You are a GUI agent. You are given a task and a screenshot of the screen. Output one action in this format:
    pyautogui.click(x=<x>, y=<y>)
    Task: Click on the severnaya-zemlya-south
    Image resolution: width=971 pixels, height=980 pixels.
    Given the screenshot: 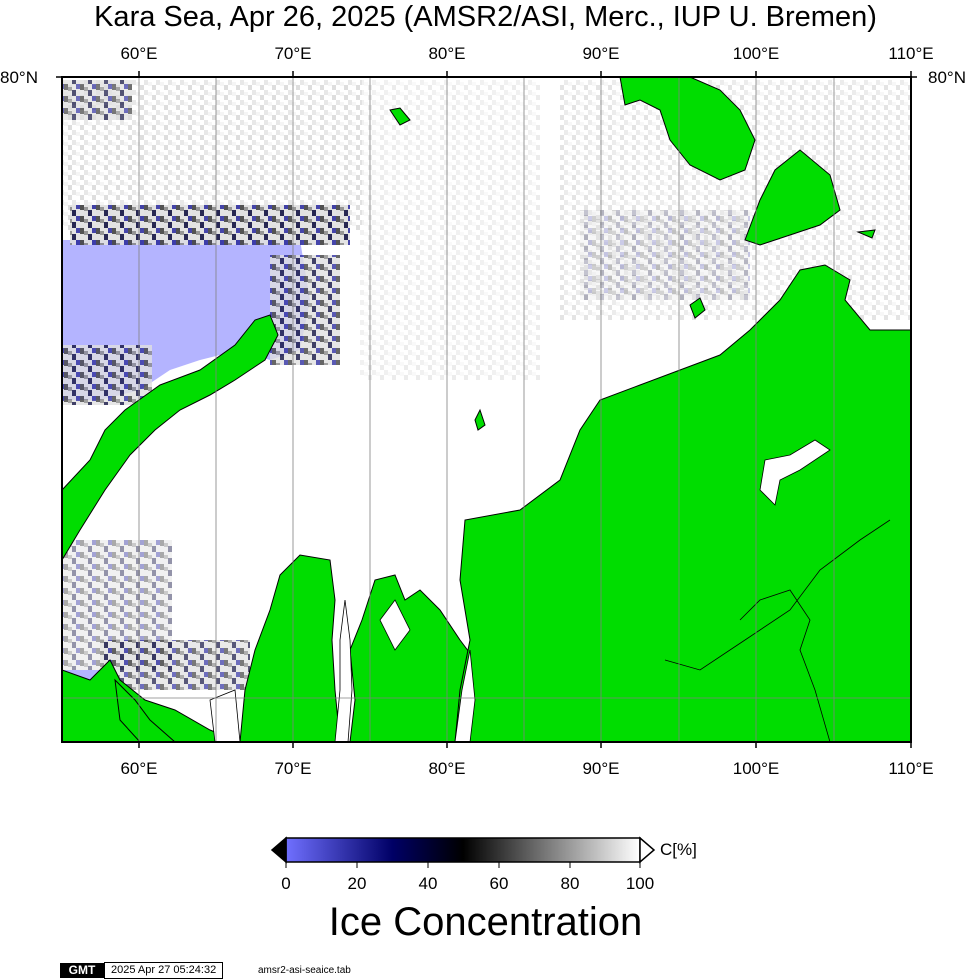 What is the action you would take?
    pyautogui.click(x=792, y=197)
    